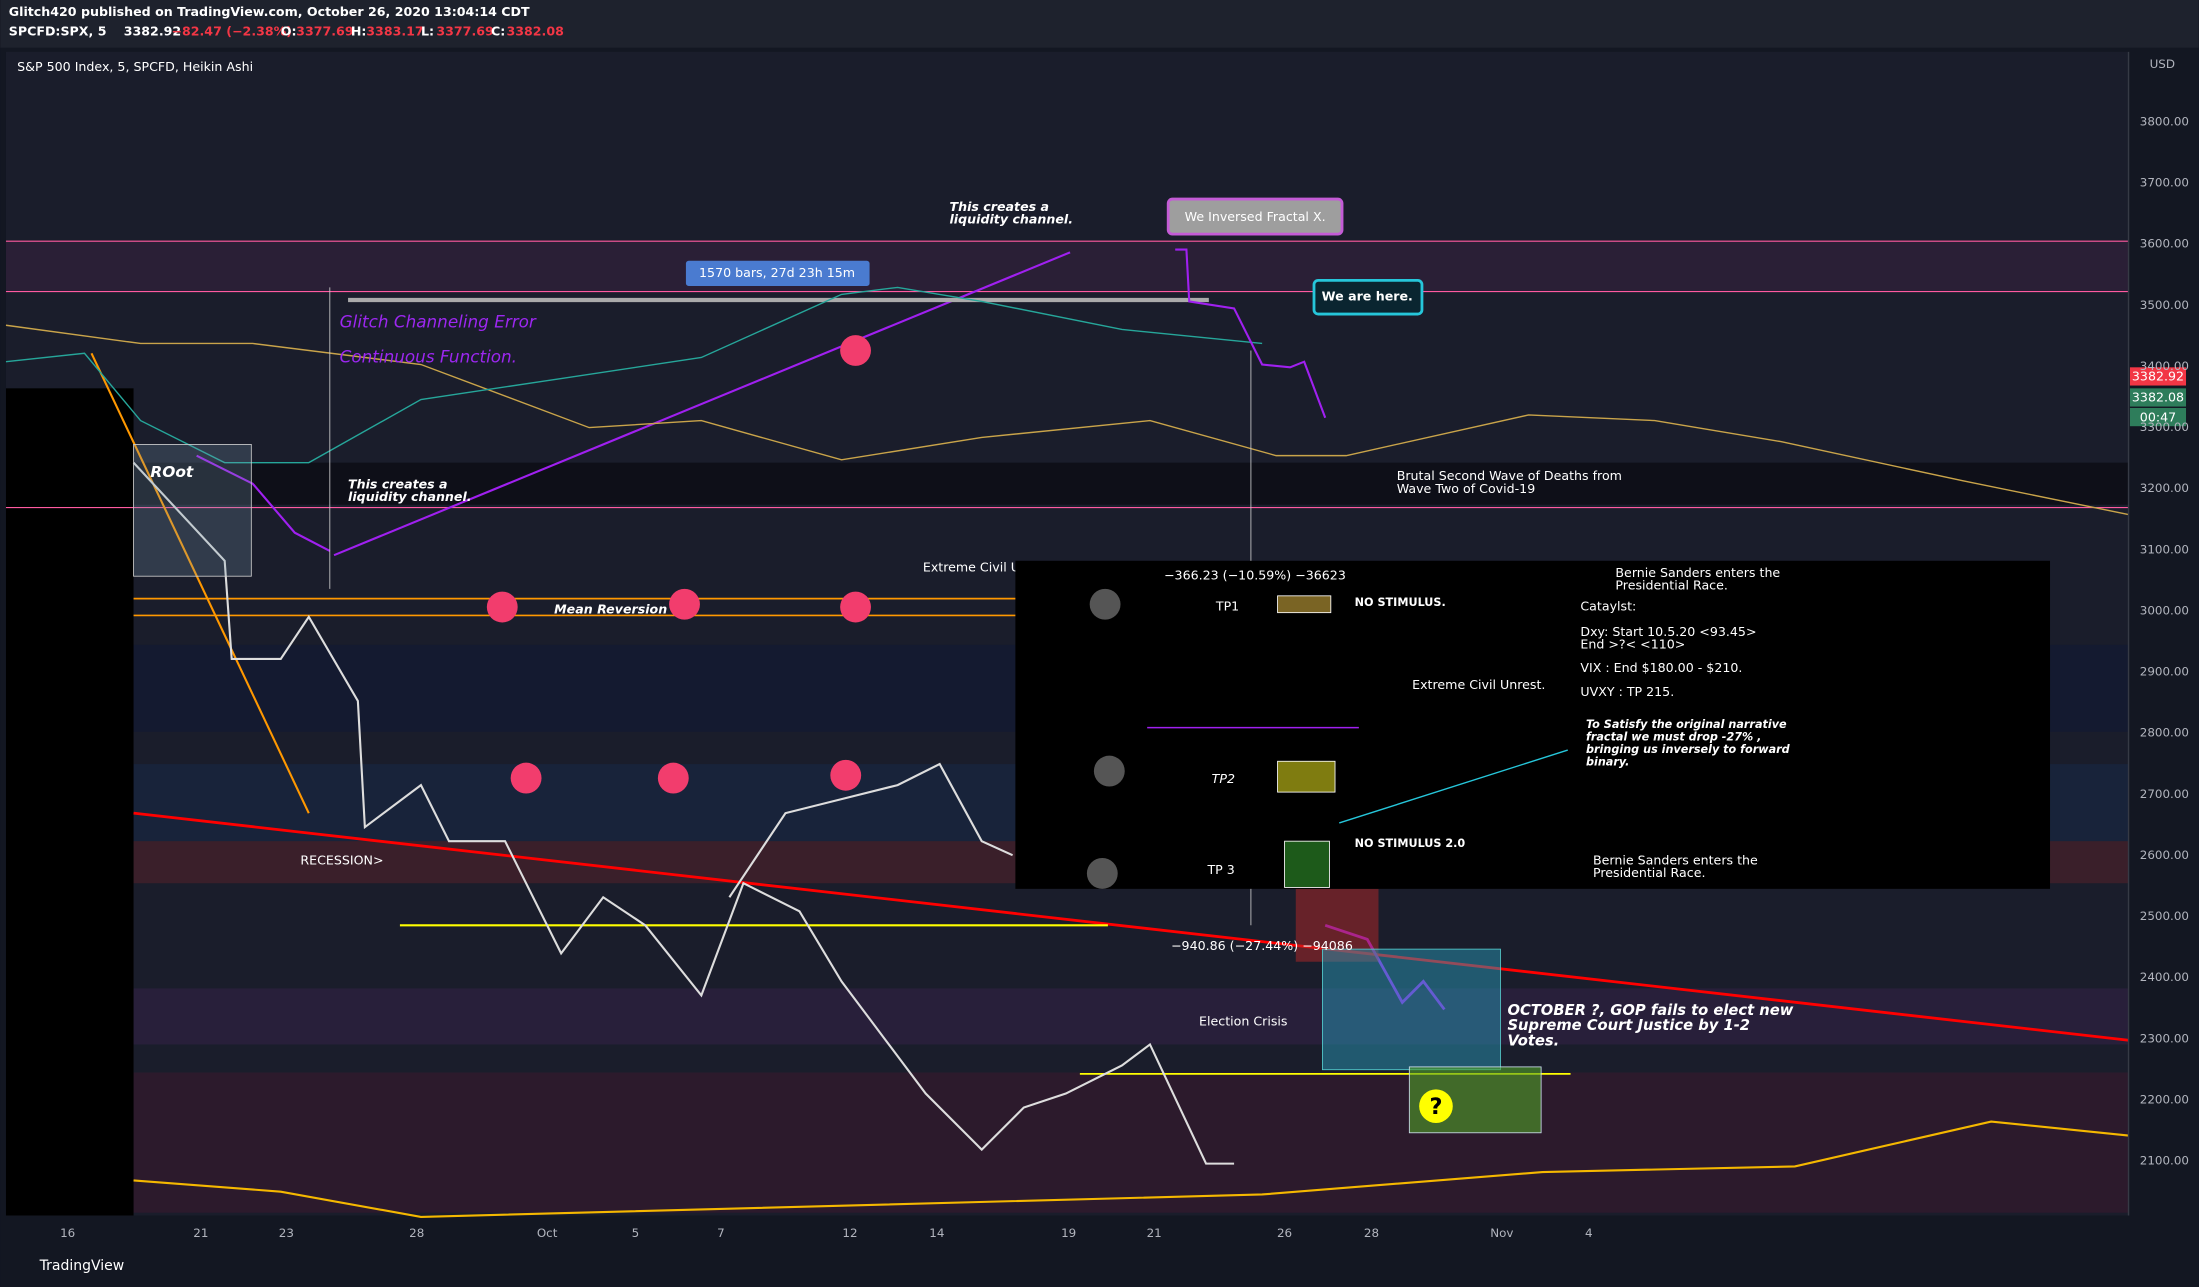 The height and width of the screenshot is (1287, 2199). I want to click on price-label: 3300.00, so click(2164, 427).